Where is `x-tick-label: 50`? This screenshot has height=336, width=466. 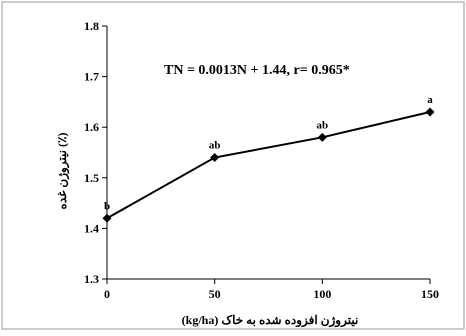
x-tick-label: 50 is located at coordinates (215, 294).